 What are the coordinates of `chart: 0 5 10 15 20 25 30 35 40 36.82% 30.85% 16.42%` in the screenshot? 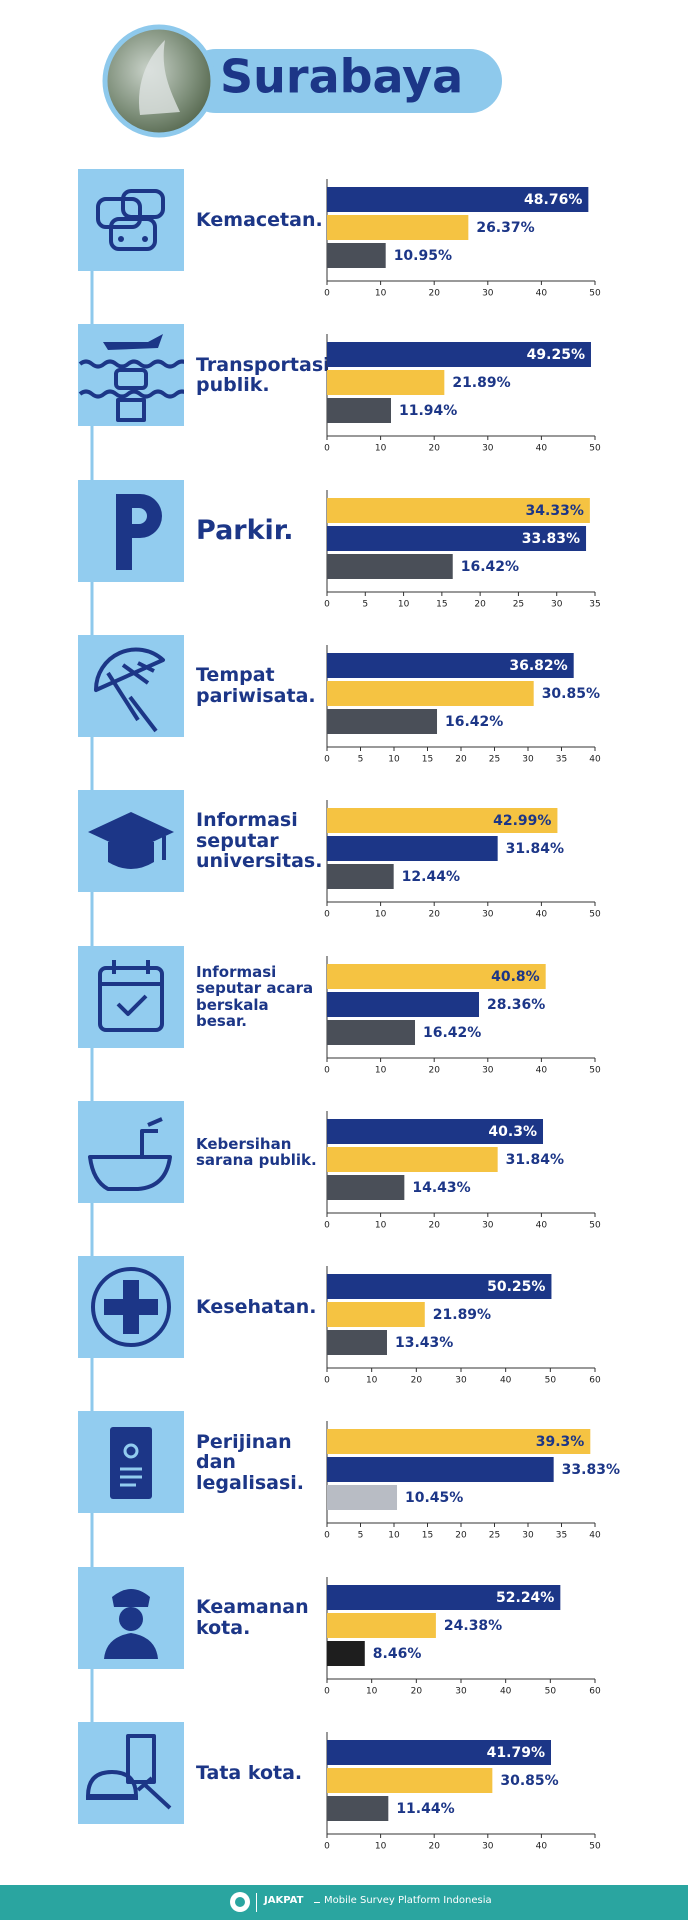 It's located at (462, 704).